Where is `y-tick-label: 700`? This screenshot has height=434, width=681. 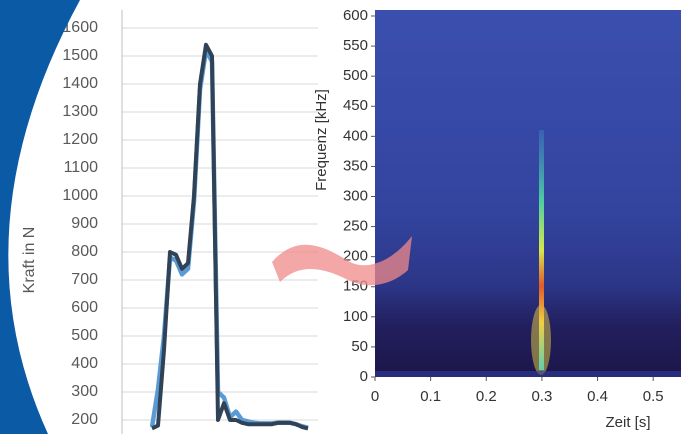
y-tick-label: 700 is located at coordinates (84, 279).